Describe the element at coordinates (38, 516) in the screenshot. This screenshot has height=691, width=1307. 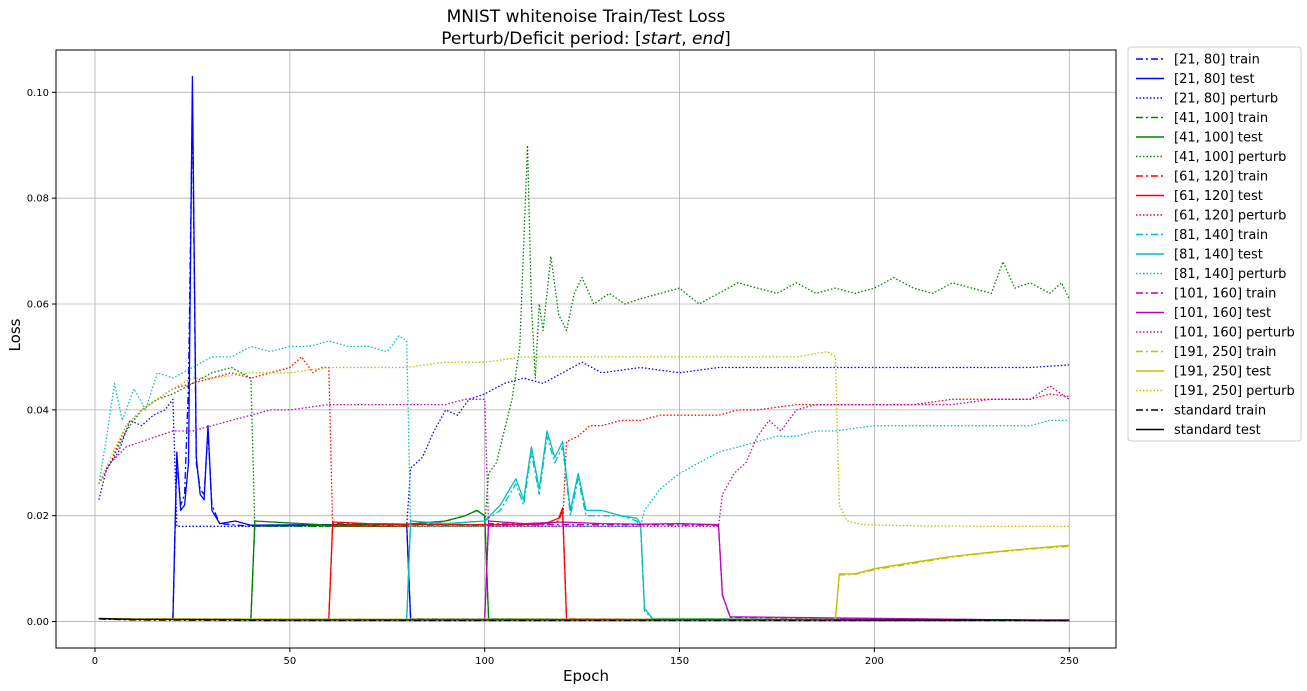
I see `y-tick-label: 0.02` at that location.